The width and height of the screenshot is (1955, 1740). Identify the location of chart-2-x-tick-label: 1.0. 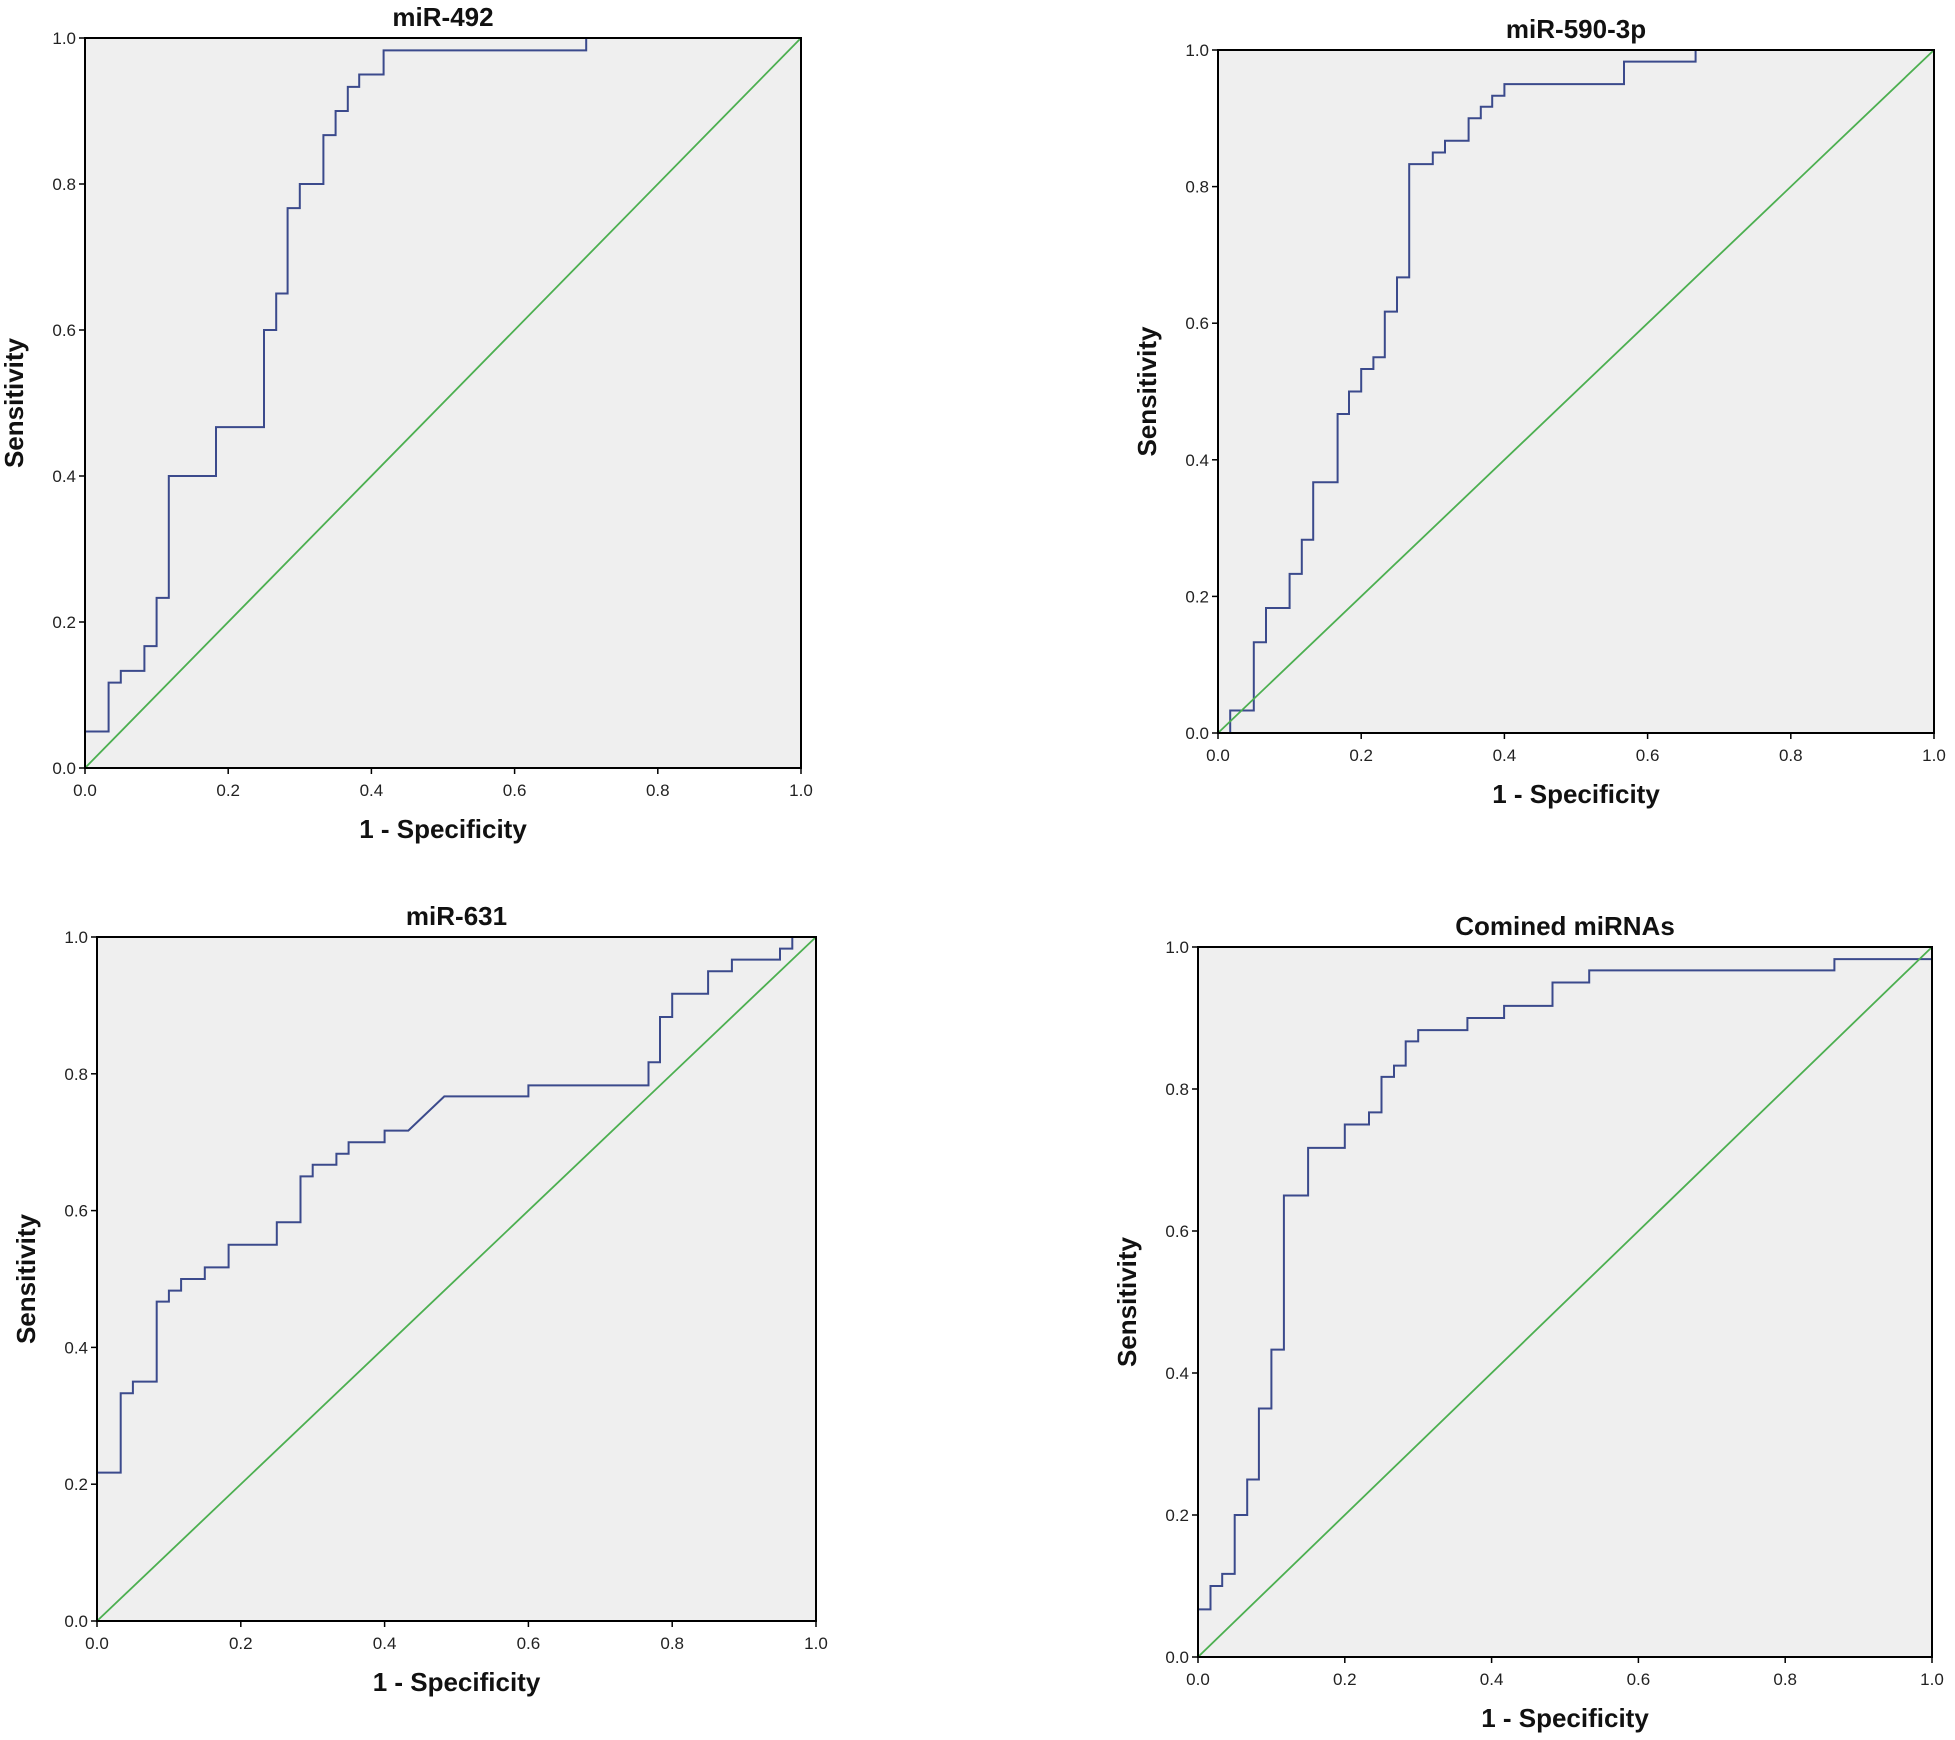
(1934, 755).